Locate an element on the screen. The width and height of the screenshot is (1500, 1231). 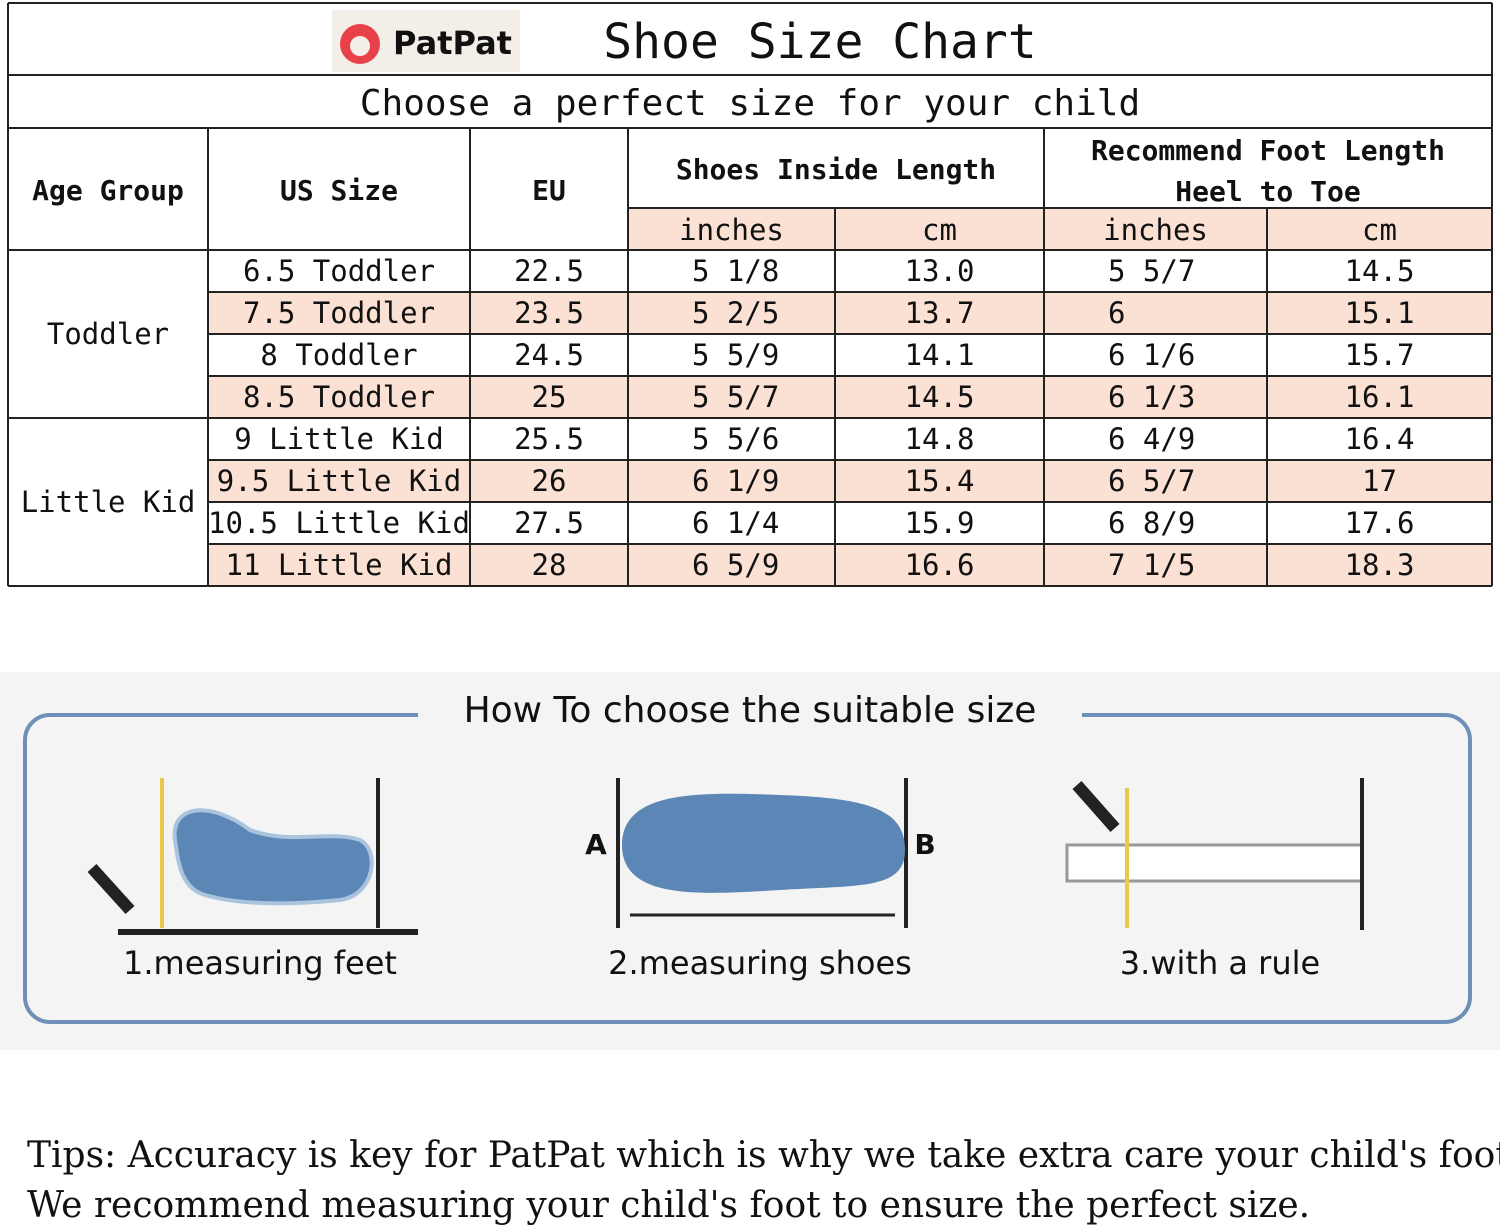
cell: 18.3 is located at coordinates (1380, 565).